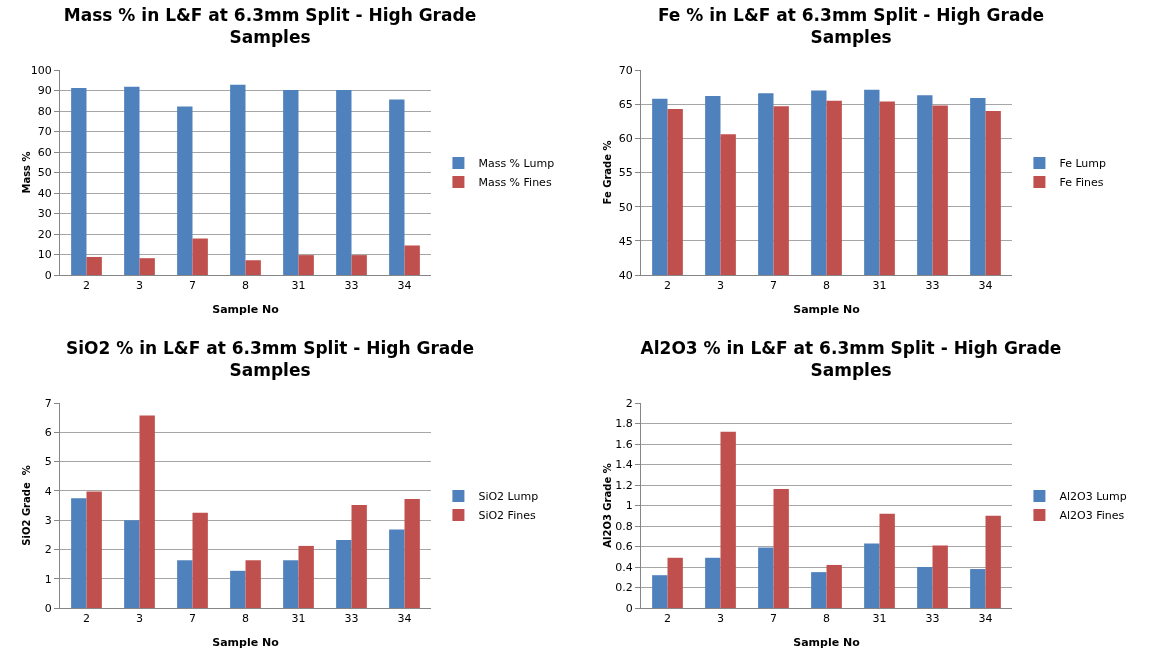  What do you see at coordinates (44, 234) in the screenshot?
I see `y-tick-label: 20` at bounding box center [44, 234].